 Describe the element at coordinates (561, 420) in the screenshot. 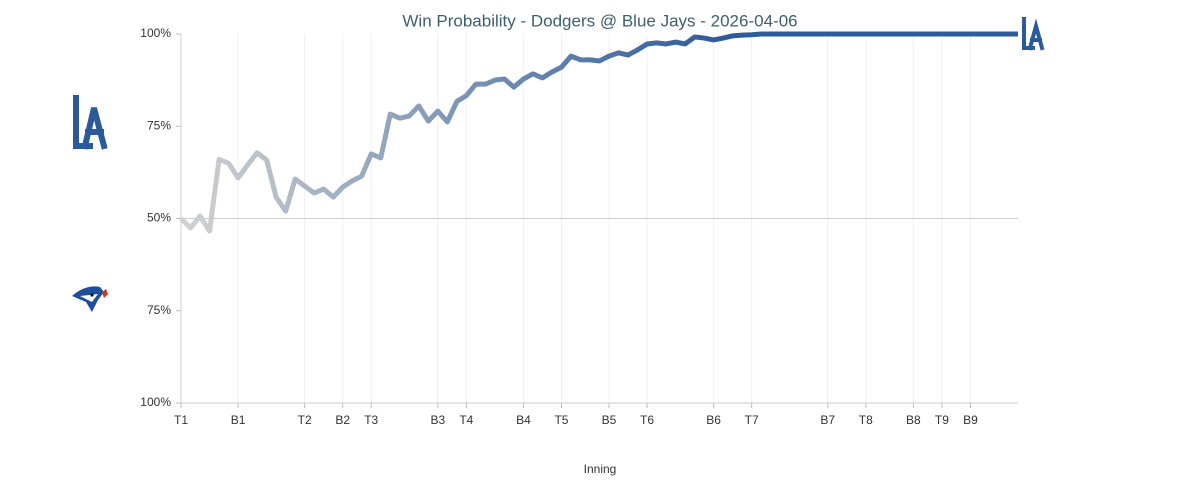

I see `x-tick-label: T5` at that location.